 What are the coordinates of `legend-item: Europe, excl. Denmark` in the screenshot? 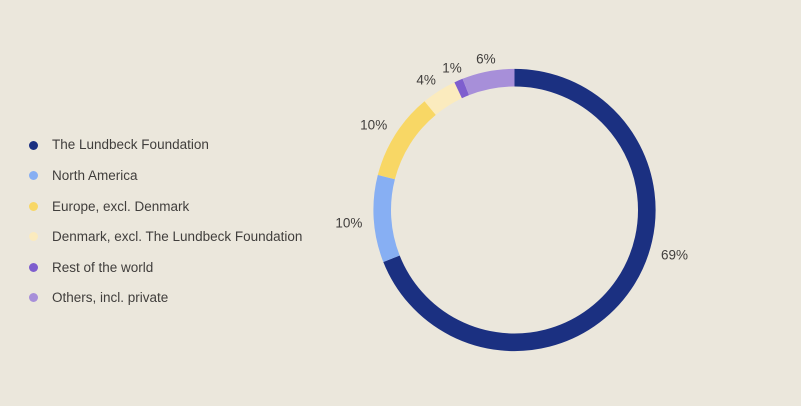 It's located at (165, 206).